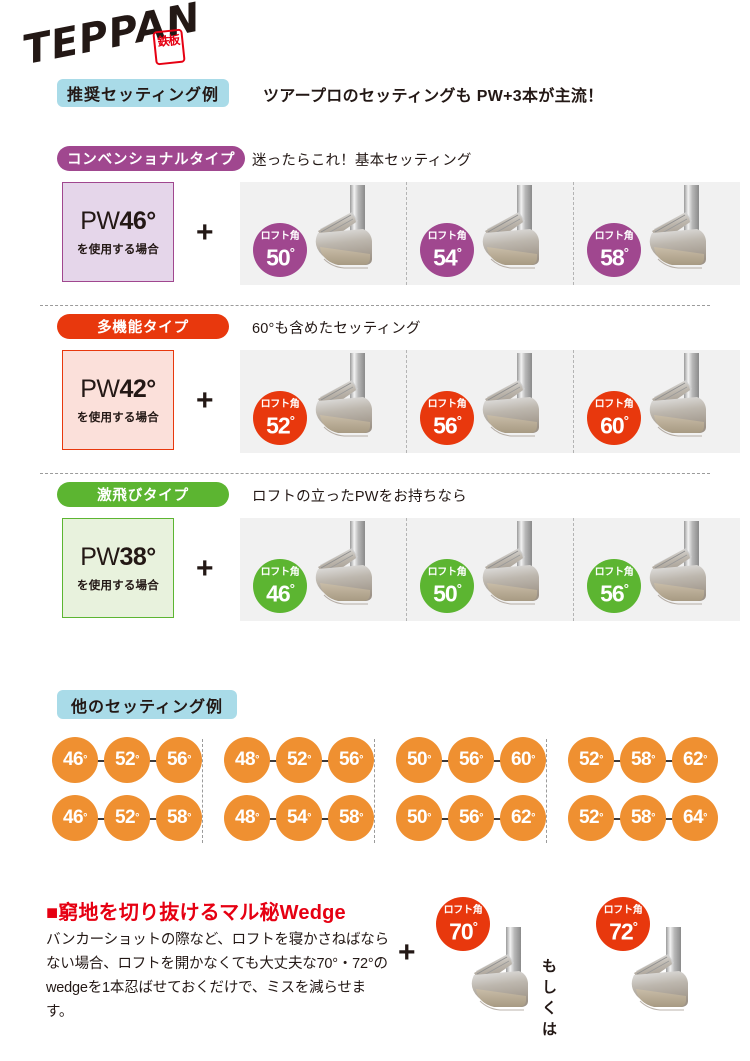 The width and height of the screenshot is (750, 1061). What do you see at coordinates (151, 158) in the screenshot?
I see `type-pill: コンベンショナルタイプ` at bounding box center [151, 158].